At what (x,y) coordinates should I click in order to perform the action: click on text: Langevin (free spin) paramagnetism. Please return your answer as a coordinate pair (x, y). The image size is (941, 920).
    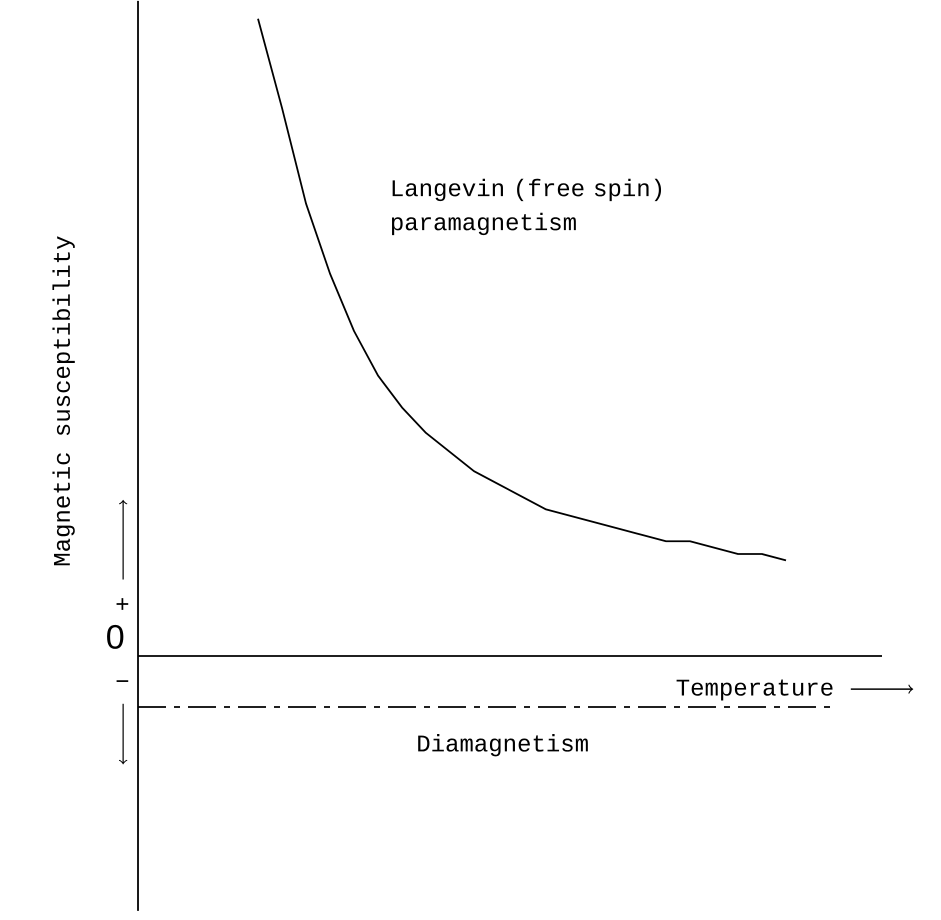
    Looking at the image, I should click on (527, 206).